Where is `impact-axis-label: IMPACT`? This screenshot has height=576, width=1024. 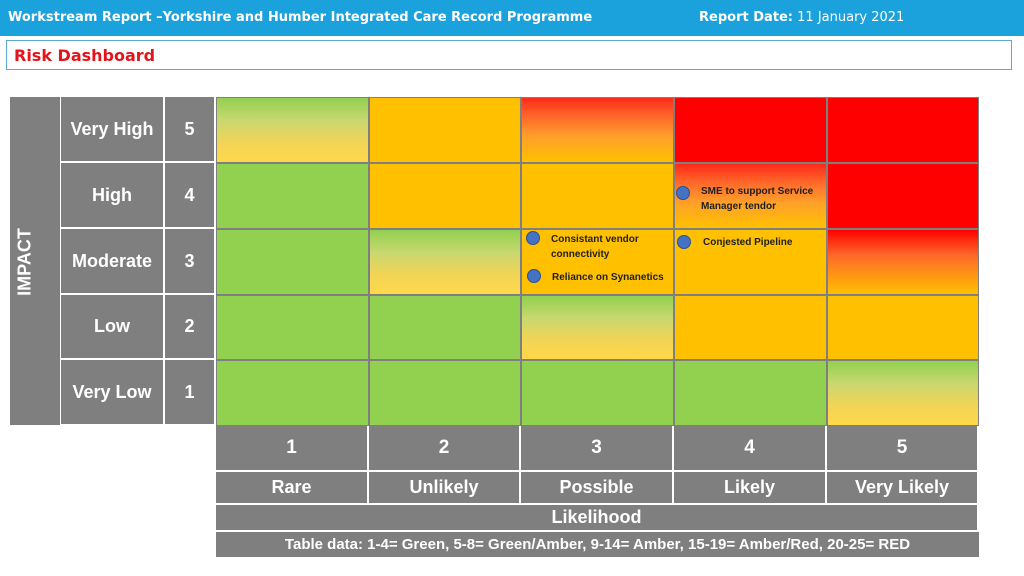
impact-axis-label: IMPACT is located at coordinates (24, 262).